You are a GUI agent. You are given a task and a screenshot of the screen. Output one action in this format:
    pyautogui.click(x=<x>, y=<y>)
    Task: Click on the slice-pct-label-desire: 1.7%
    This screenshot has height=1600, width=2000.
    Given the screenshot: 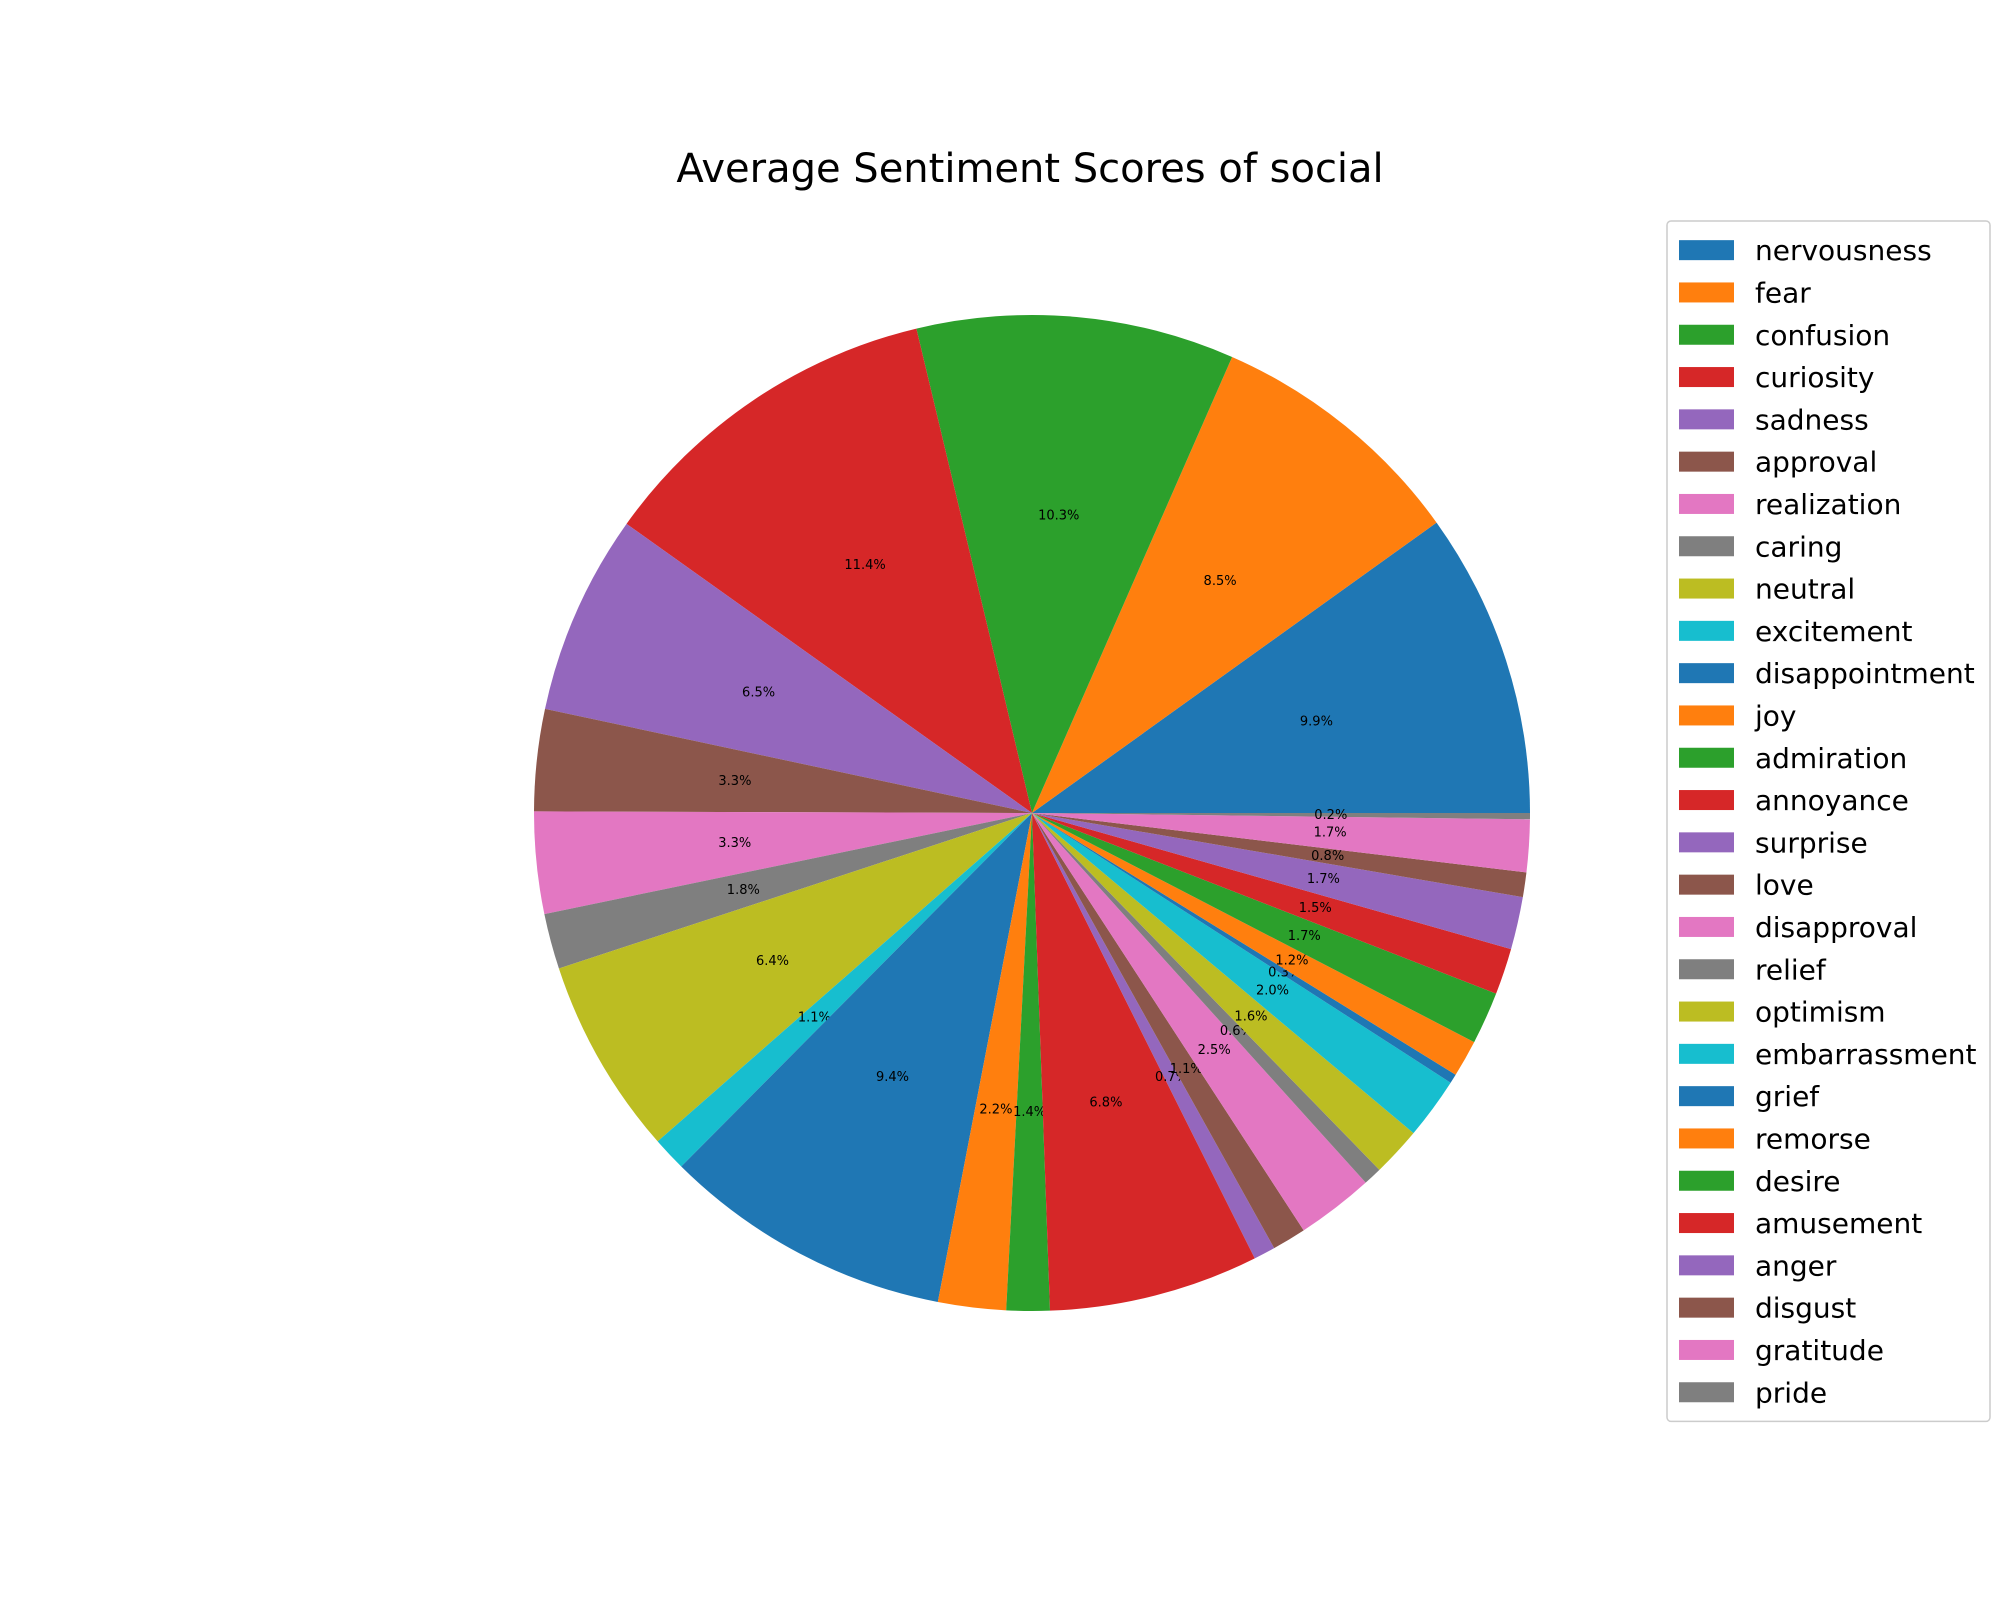 What is the action you would take?
    pyautogui.click(x=1304, y=936)
    